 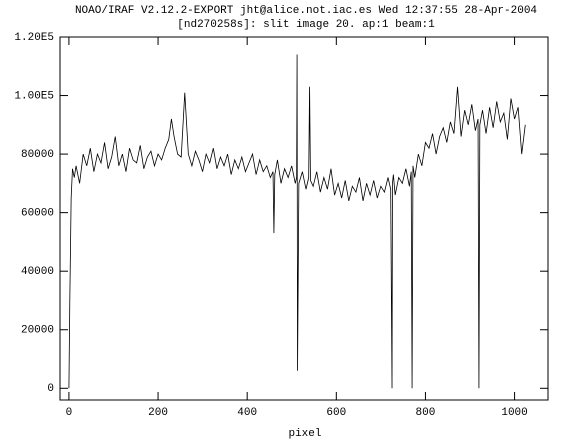 What do you see at coordinates (304, 434) in the screenshot?
I see `x-axis-label: pixel` at bounding box center [304, 434].